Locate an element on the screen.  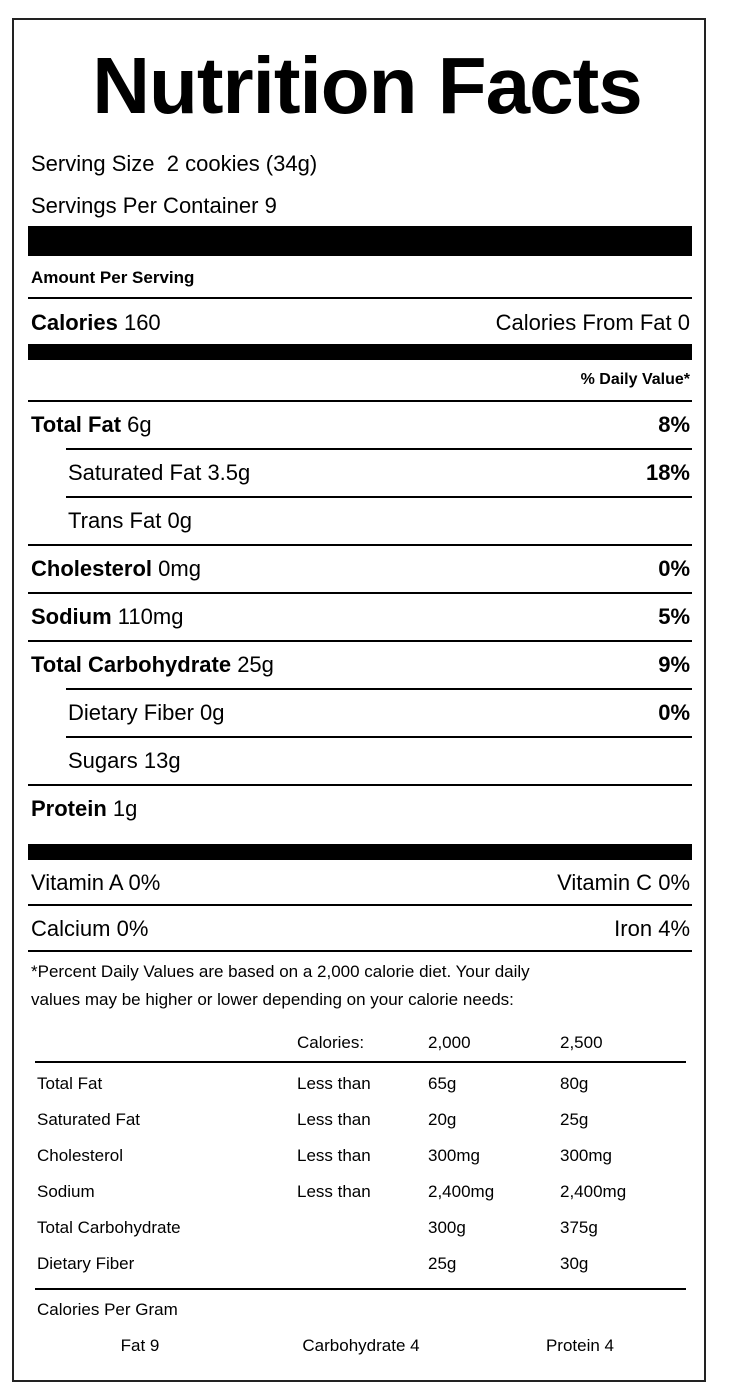
table-nutrient: Dietary Fiber is located at coordinates (86, 1263).